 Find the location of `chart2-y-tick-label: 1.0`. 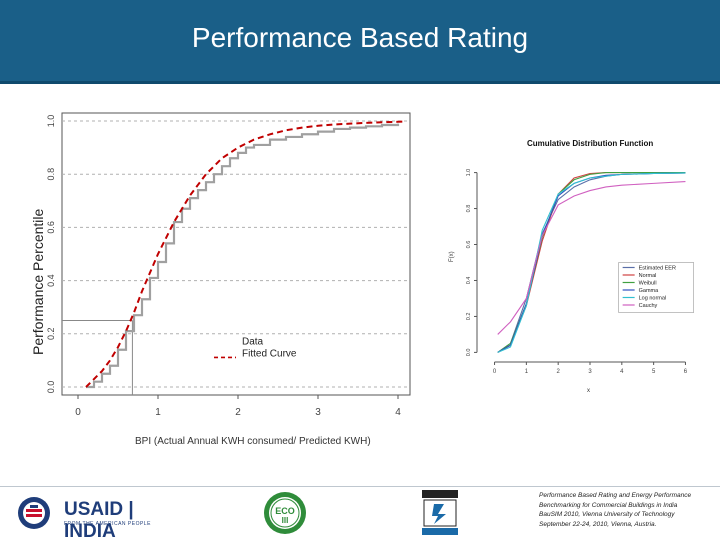

chart2-y-tick-label: 1.0 is located at coordinates (469, 173).